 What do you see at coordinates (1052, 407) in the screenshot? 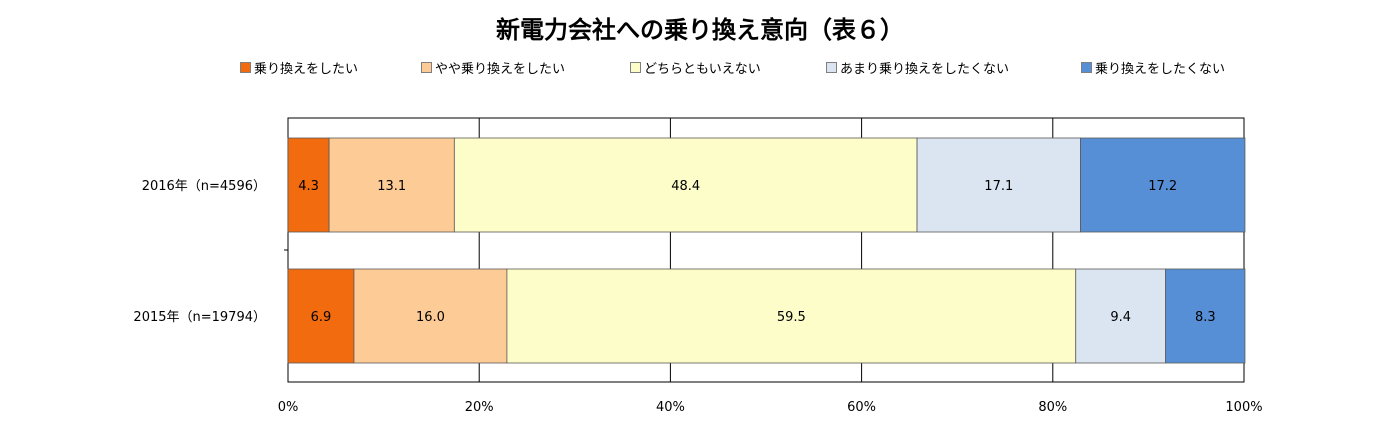
I see `x-tick-label: 80%` at bounding box center [1052, 407].